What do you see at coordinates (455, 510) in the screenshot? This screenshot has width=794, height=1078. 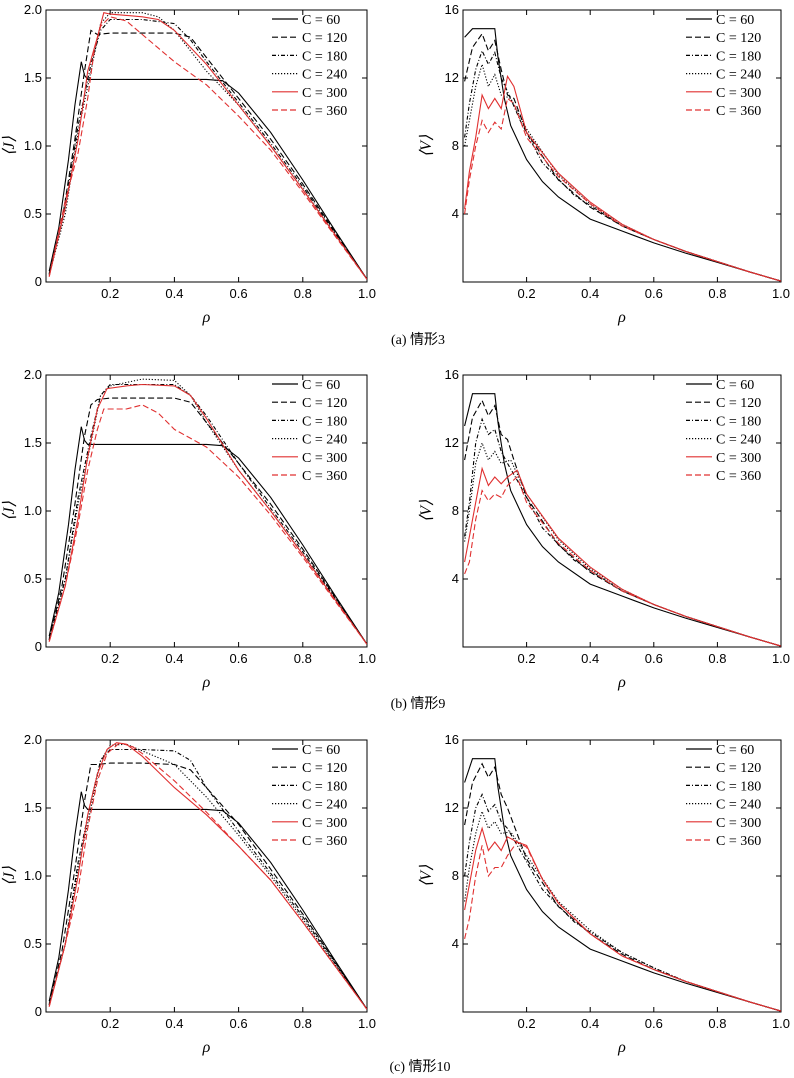 I see `chart-b-v-ytick-label: 8` at bounding box center [455, 510].